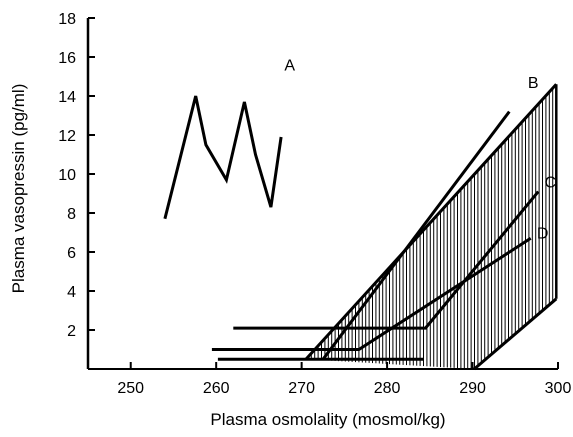 This screenshot has height=437, width=573. Describe the element at coordinates (71, 331) in the screenshot. I see `y-tick-label: 2` at that location.